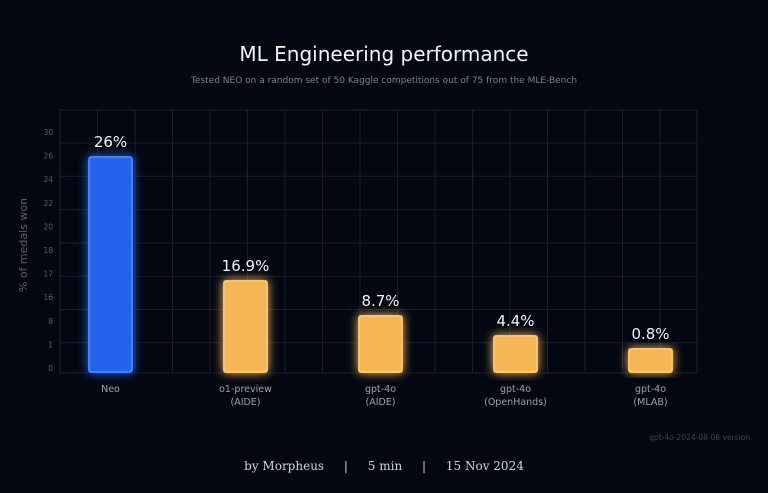 Image resolution: width=768 pixels, height=493 pixels. I want to click on bar-group: 16.9% o1-preview (AIDE), so click(245, 332).